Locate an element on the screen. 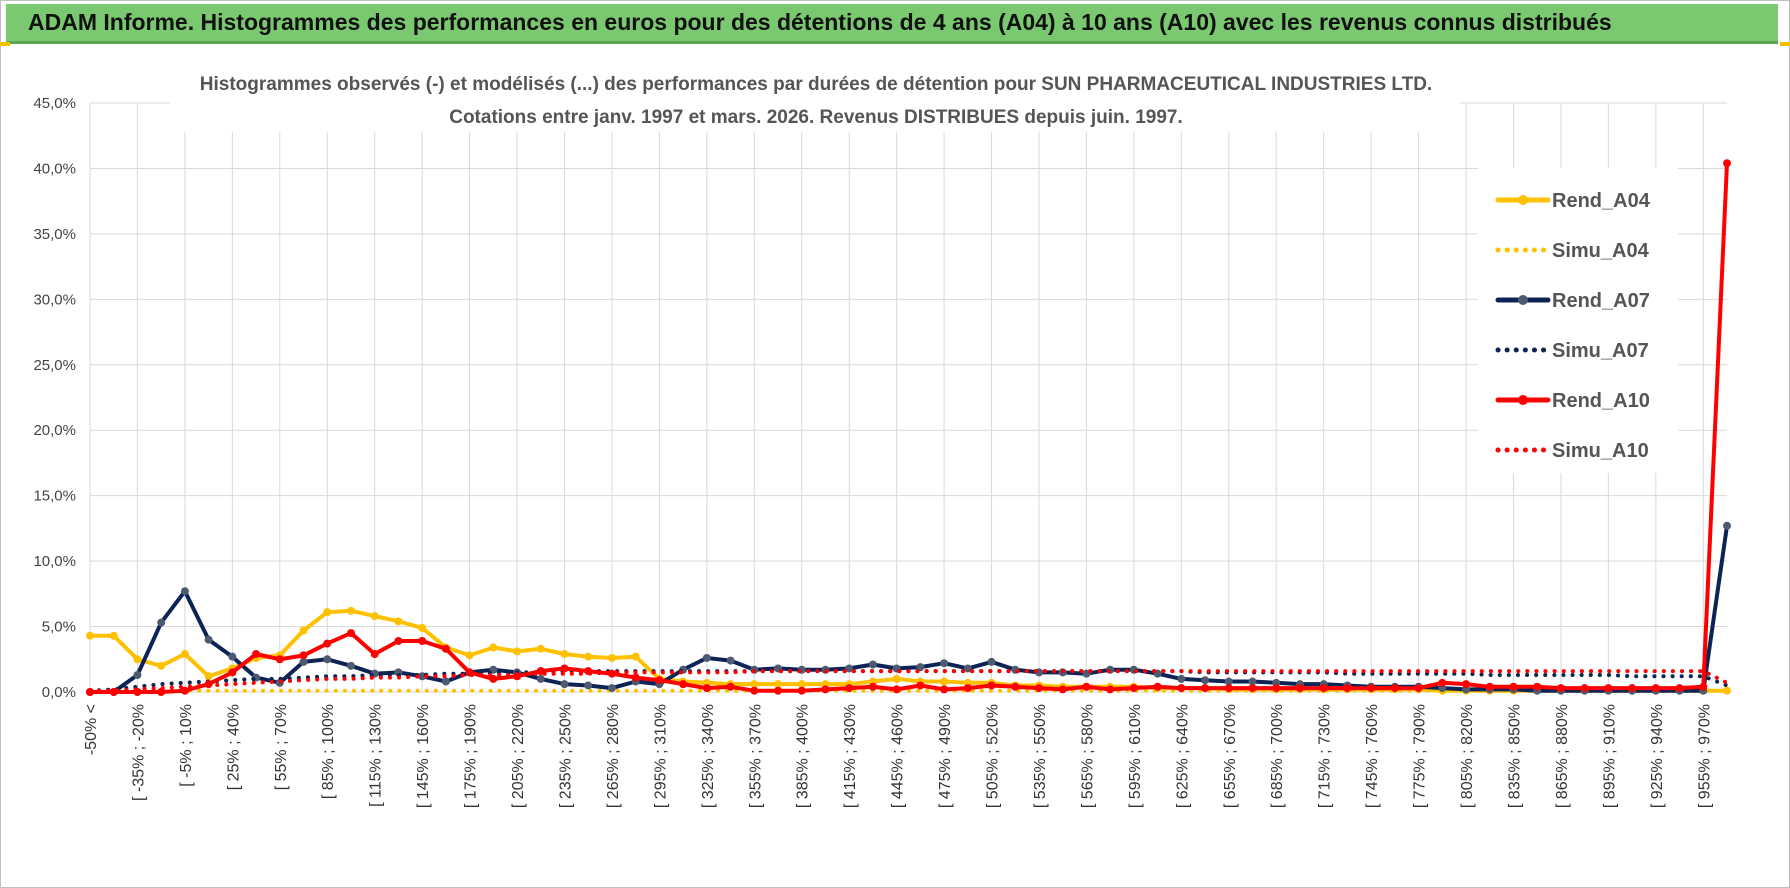  legend-marker-rend-a10 is located at coordinates (1523, 400).